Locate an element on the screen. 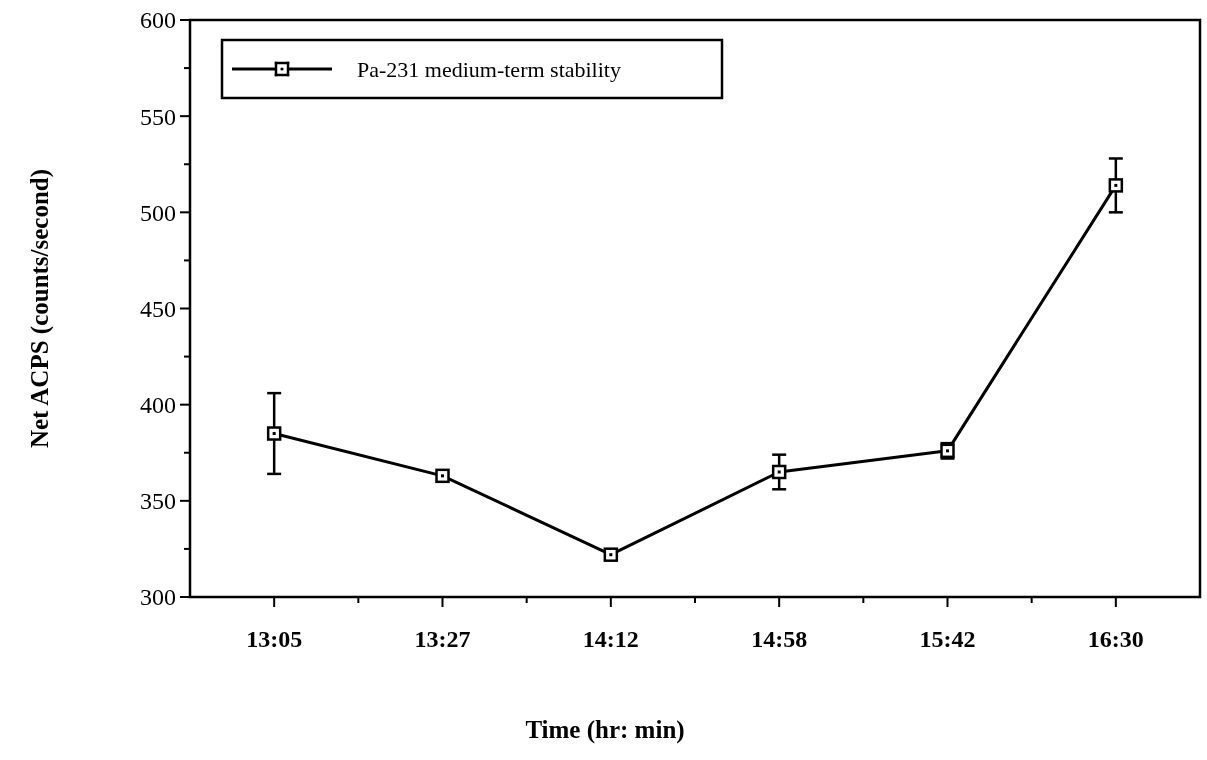 The width and height of the screenshot is (1207, 760). y-tick-label: 350 is located at coordinates (158, 501).